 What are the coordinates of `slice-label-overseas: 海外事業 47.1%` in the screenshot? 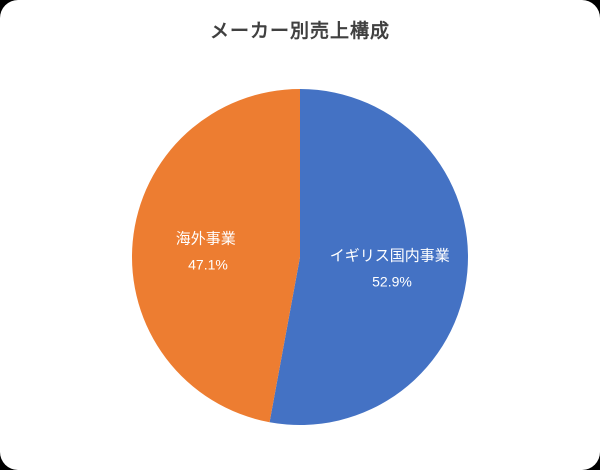 It's located at (208, 252).